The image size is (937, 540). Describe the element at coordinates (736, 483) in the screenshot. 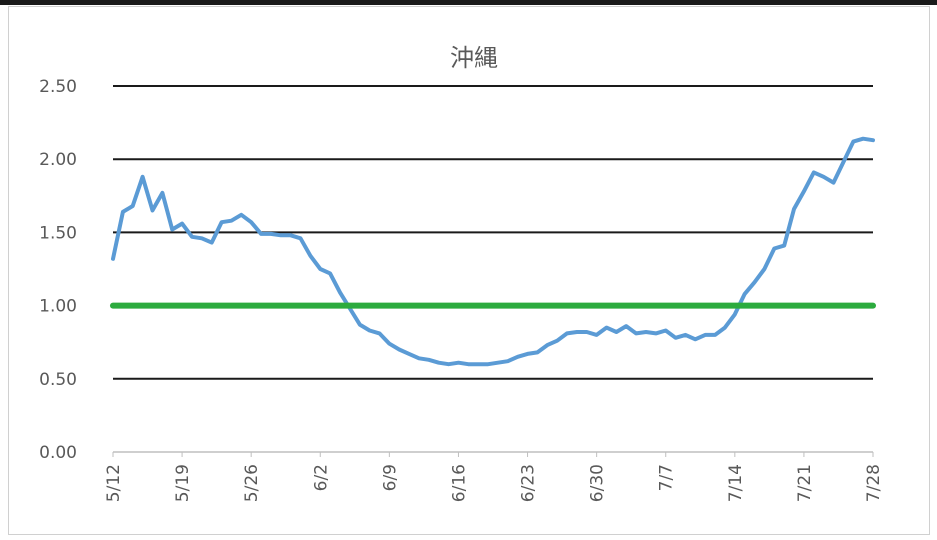

I see `x-tick-label: 7/14` at that location.